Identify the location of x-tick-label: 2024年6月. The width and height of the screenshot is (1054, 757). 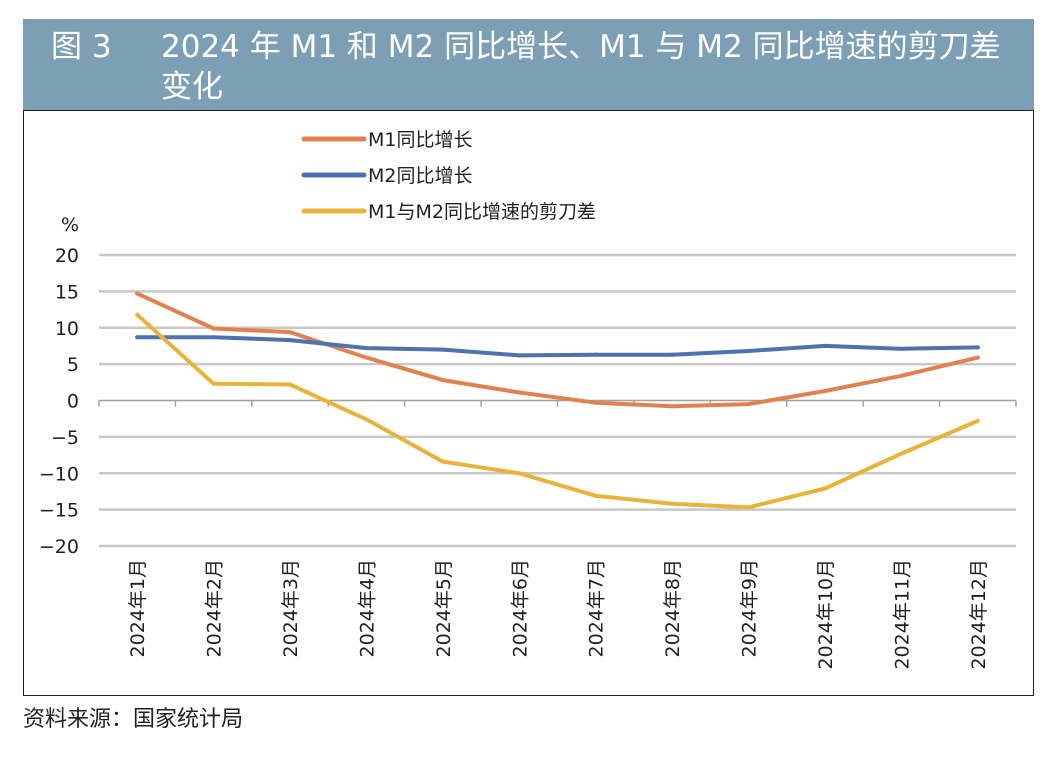
(520, 608).